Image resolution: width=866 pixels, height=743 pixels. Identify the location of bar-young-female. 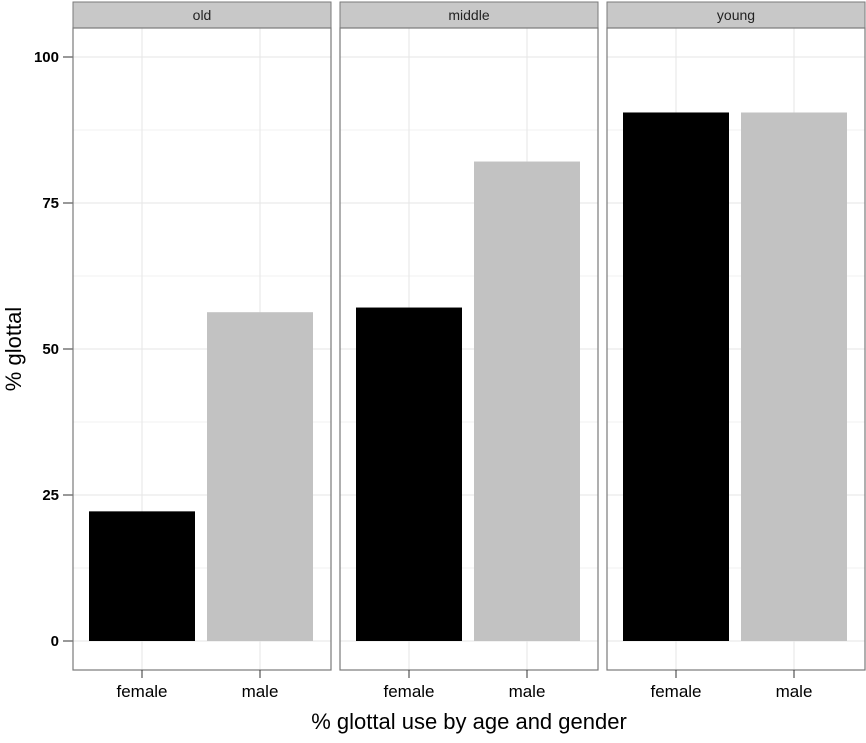
(676, 377).